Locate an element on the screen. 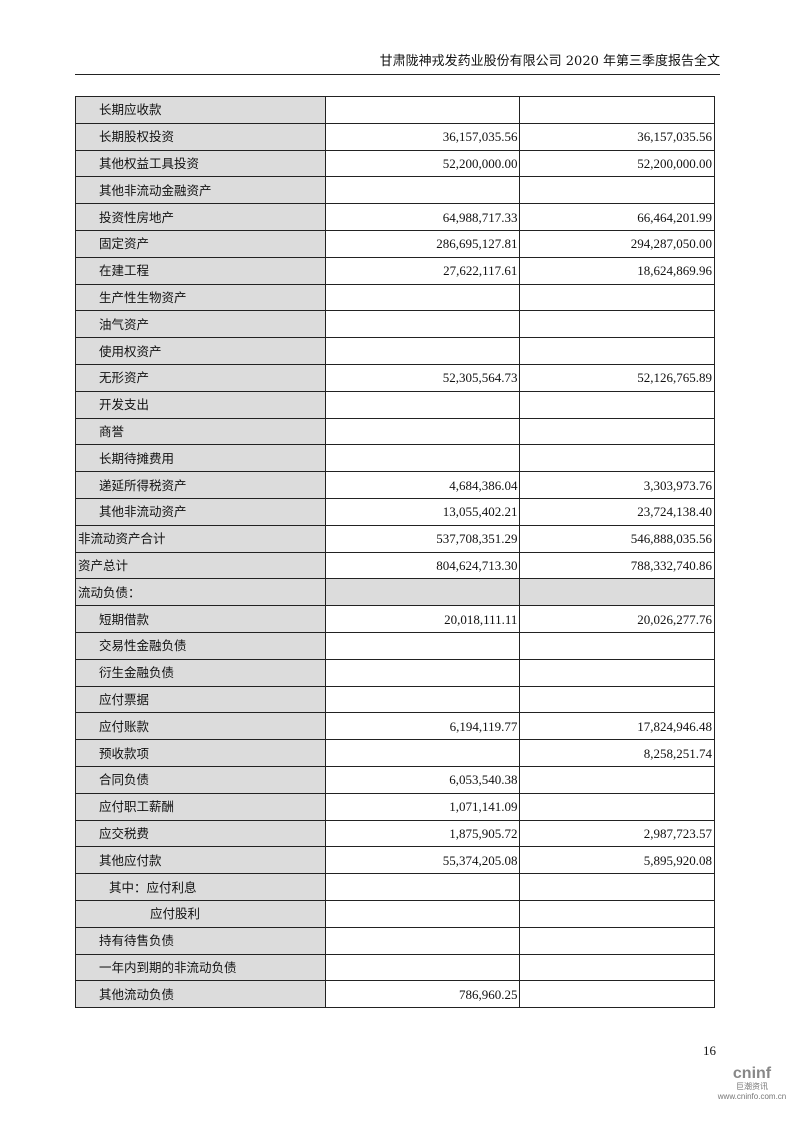  table-row: 固定资产 286,695,127.81 294,287,050.00 is located at coordinates (395, 243).